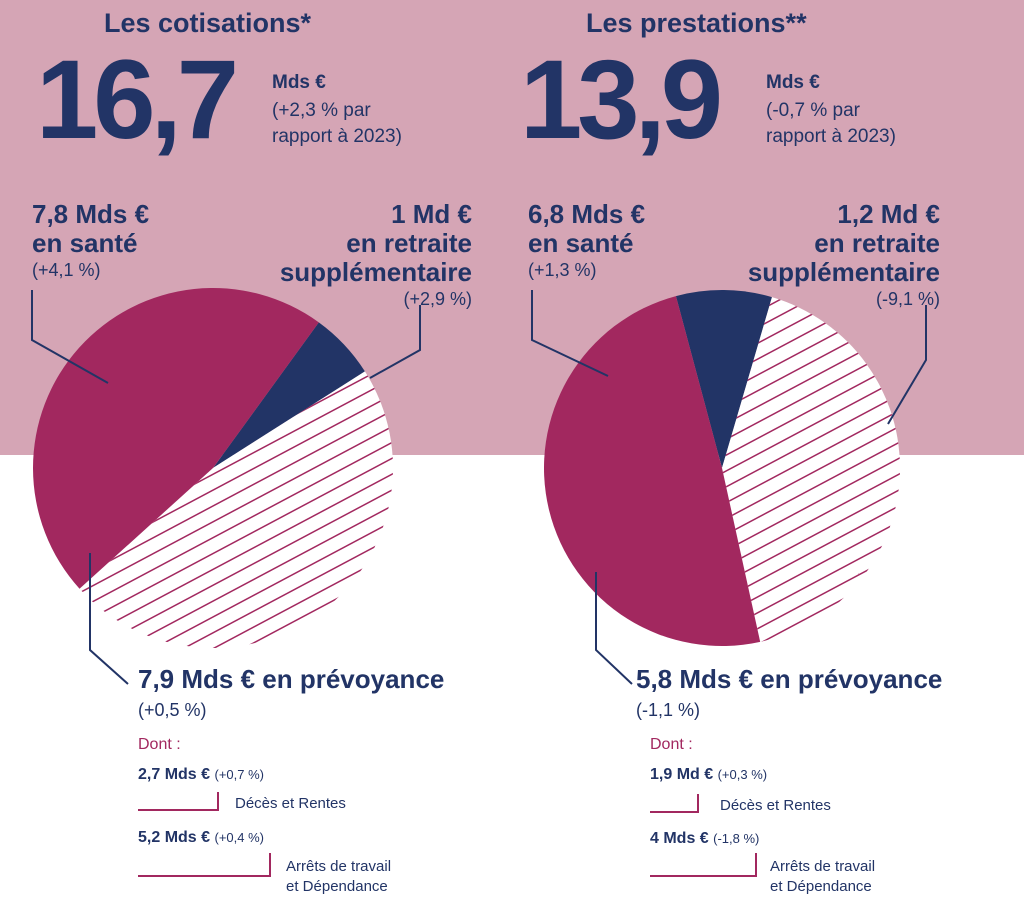  Describe the element at coordinates (290, 803) in the screenshot. I see `cotisations-detail-1-label: Décès et Rentes` at that location.